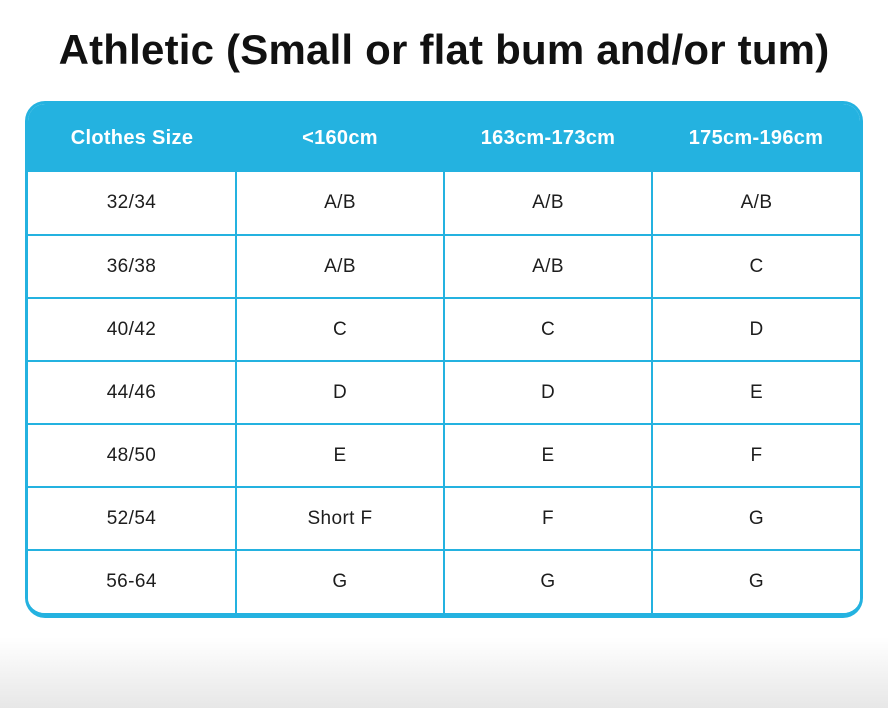 Image resolution: width=888 pixels, height=708 pixels. Describe the element at coordinates (132, 456) in the screenshot. I see `clothes-size-cell: 48/50` at that location.